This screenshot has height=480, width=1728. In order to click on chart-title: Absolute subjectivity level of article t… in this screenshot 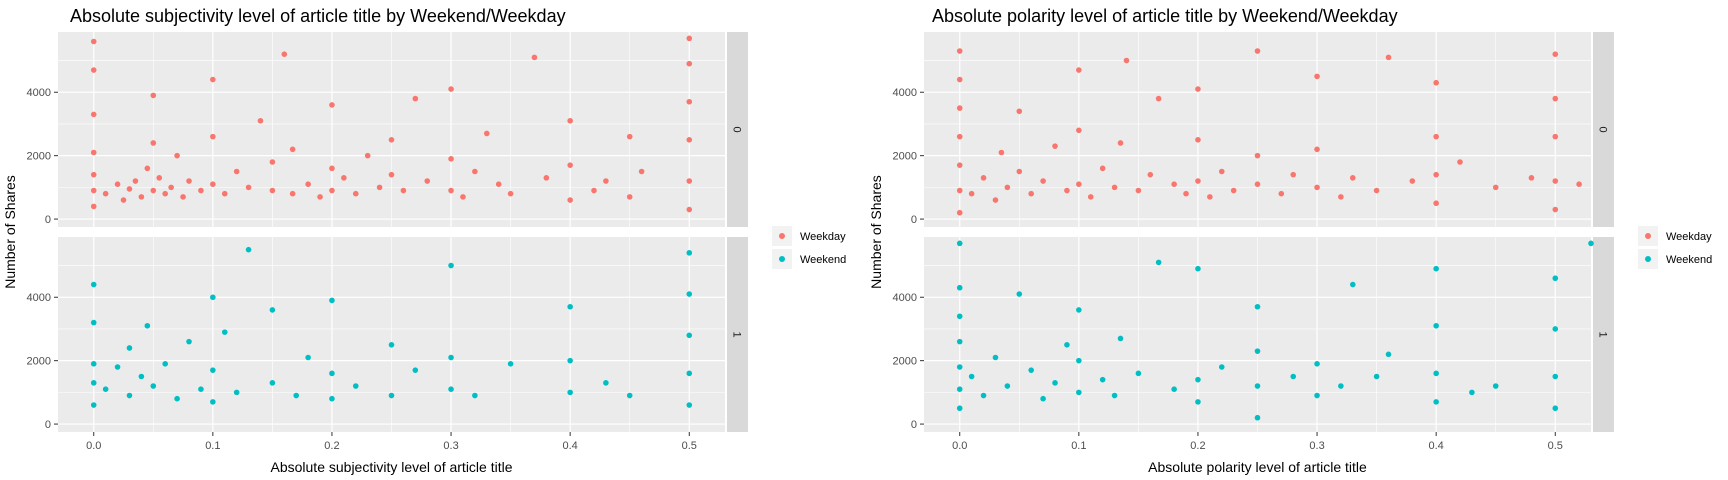, I will do `click(318, 16)`.